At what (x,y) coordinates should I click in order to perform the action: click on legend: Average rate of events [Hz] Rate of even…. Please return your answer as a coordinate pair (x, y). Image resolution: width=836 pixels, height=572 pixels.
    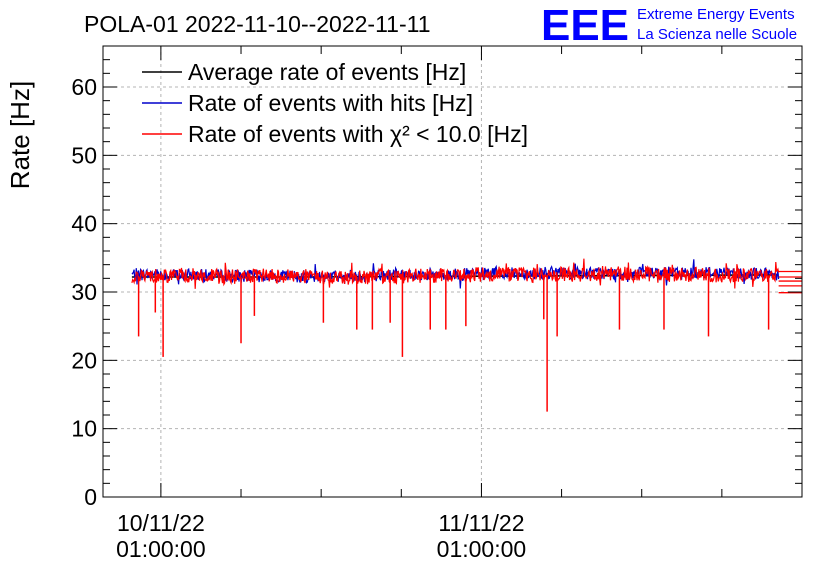
    Looking at the image, I should click on (335, 103).